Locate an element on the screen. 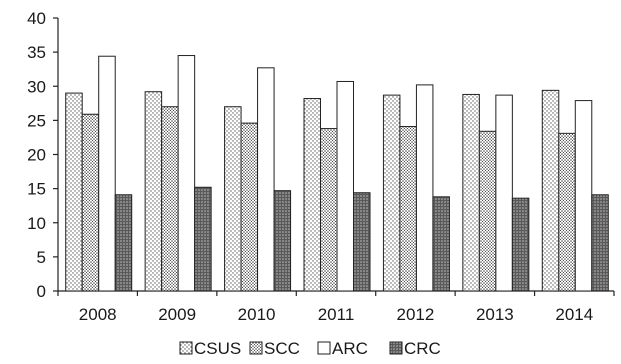 This screenshot has width=621, height=364. bar-csus-2014 is located at coordinates (550, 190).